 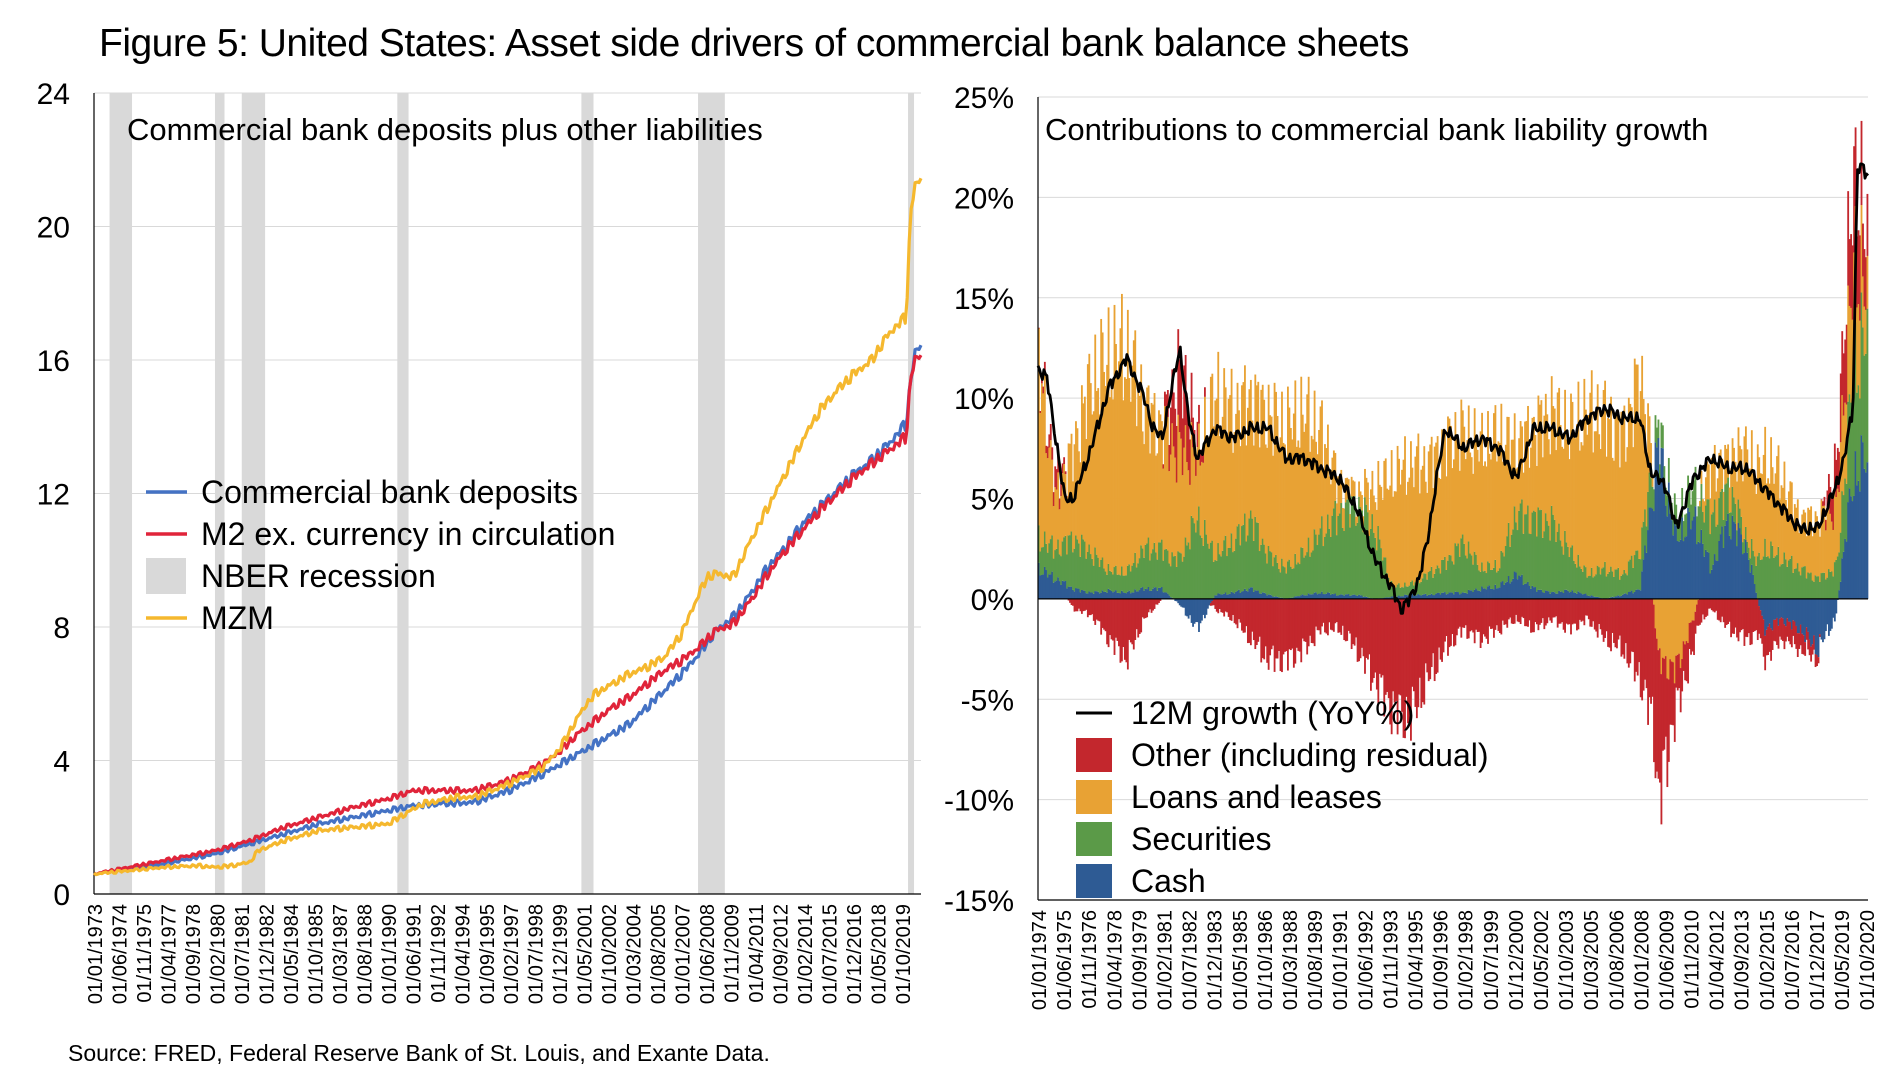 I want to click on legend-key-box, so click(x=1094, y=839).